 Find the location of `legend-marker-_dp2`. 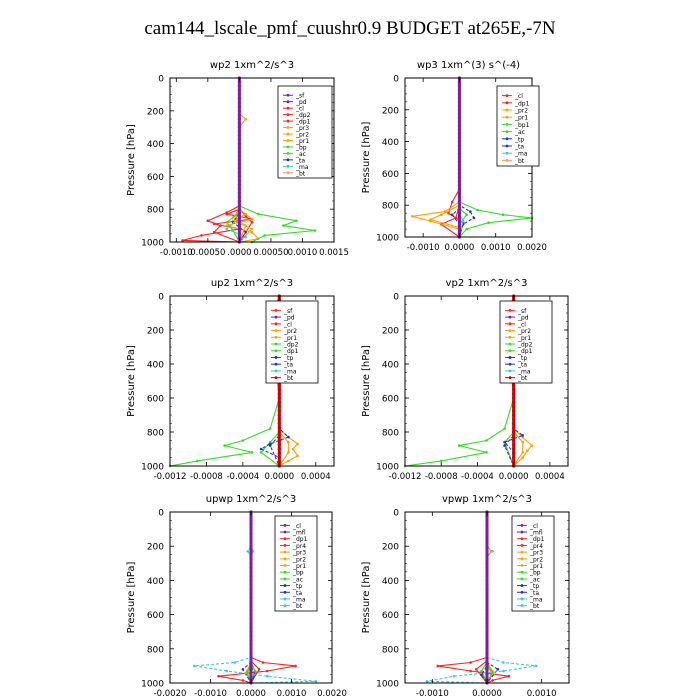

legend-marker-_dp2 is located at coordinates (288, 115).